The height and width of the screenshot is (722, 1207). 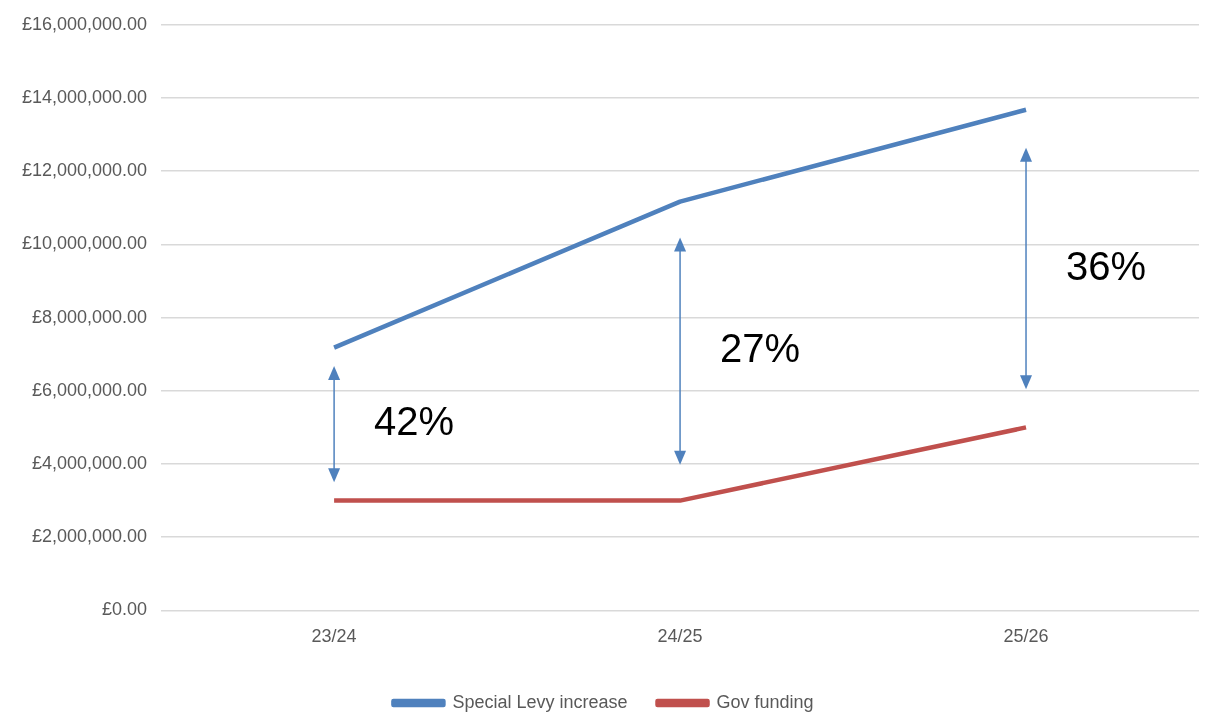 What do you see at coordinates (85, 170) in the screenshot?
I see `y-tick-label: £12,000,000.00` at bounding box center [85, 170].